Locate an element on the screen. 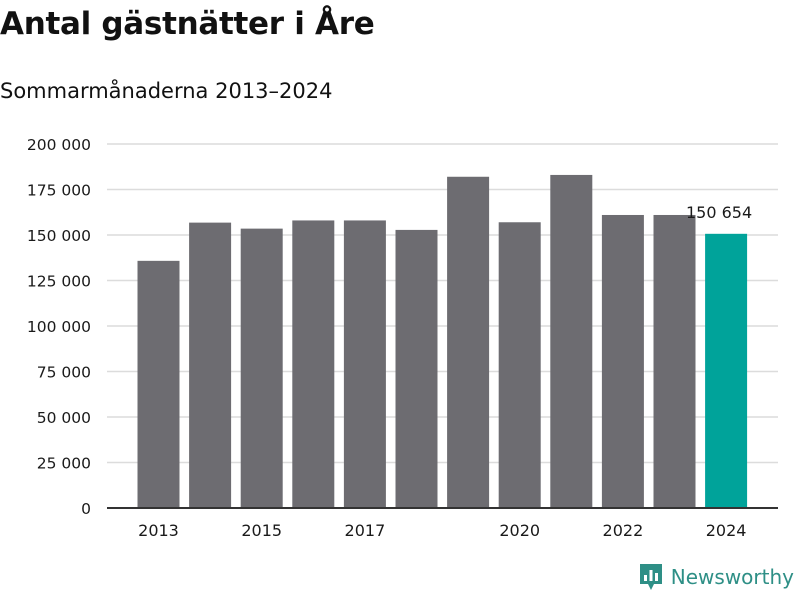 The image size is (800, 600). data-label: 150 654 is located at coordinates (719, 212).